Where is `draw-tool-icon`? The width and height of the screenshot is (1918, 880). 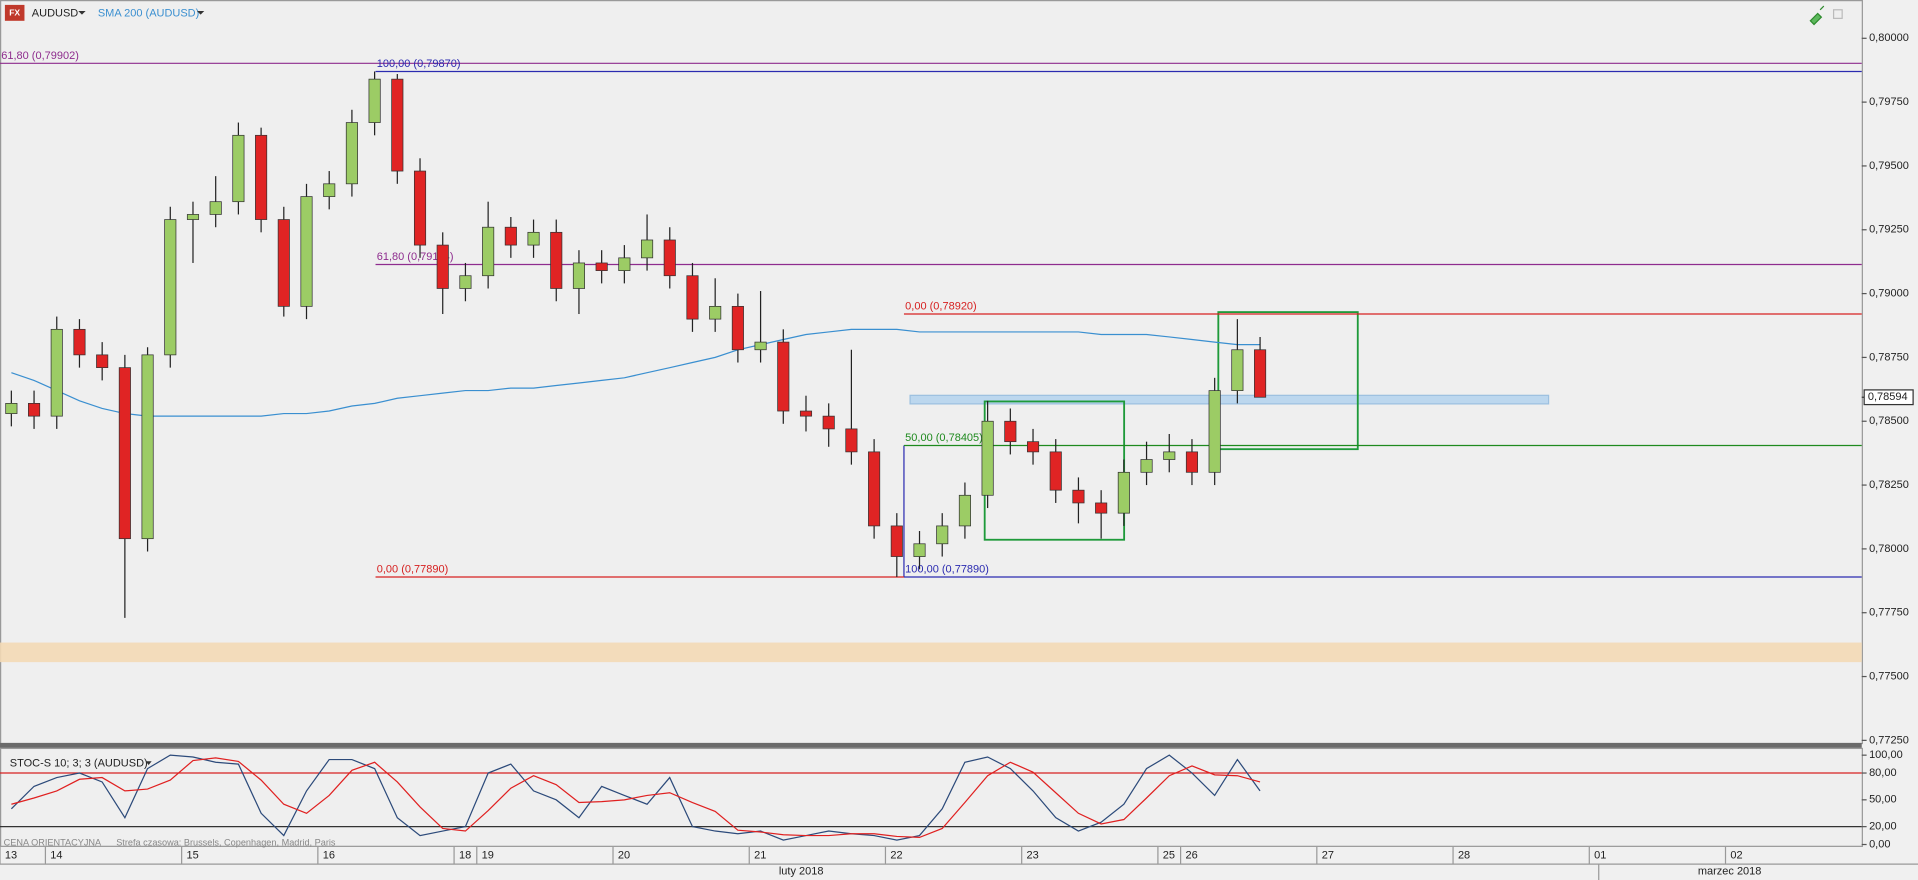
draw-tool-icon is located at coordinates (1817, 15).